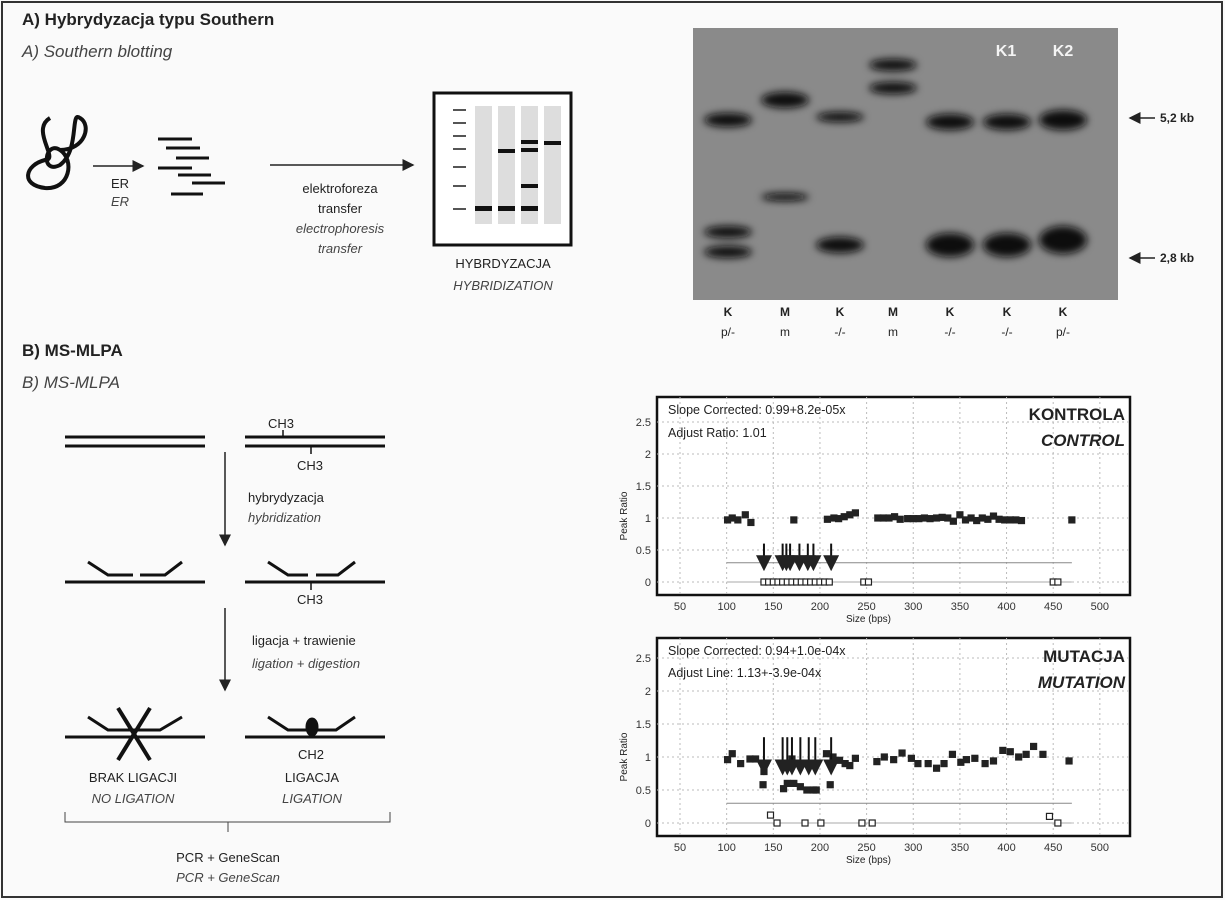 This screenshot has height=900, width=1225. What do you see at coordinates (120, 183) in the screenshot?
I see `er-label: ER` at bounding box center [120, 183].